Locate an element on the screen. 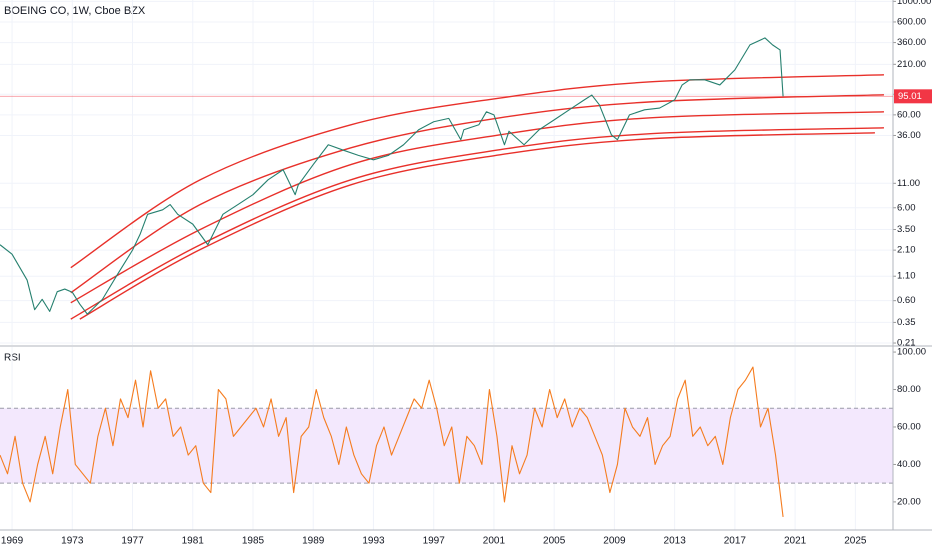 The height and width of the screenshot is (550, 932). x-tick-label: 1985 is located at coordinates (253, 541).